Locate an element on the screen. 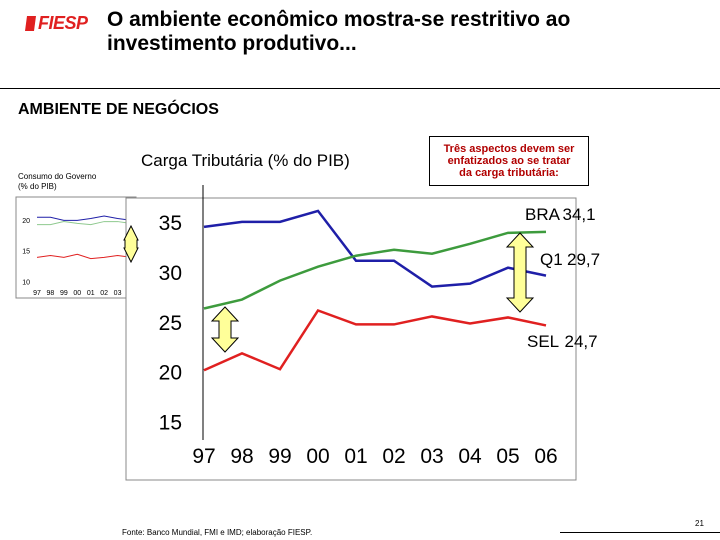 The image size is (720, 540). main-chart-x-tick-label: 03 is located at coordinates (431, 456).